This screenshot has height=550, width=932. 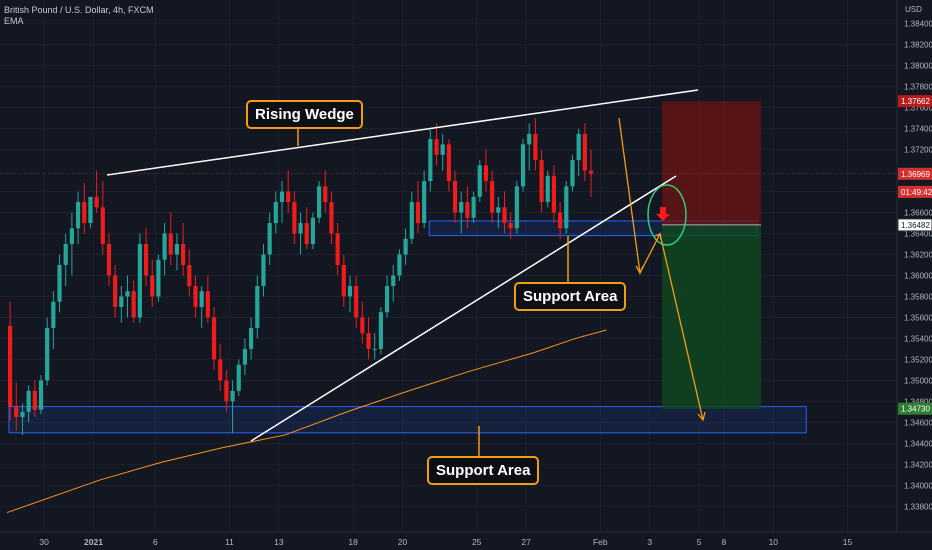 What do you see at coordinates (79, 10) in the screenshot?
I see `symbol-title: British Pound / U.S. Dollar, 4h, FXCM` at bounding box center [79, 10].